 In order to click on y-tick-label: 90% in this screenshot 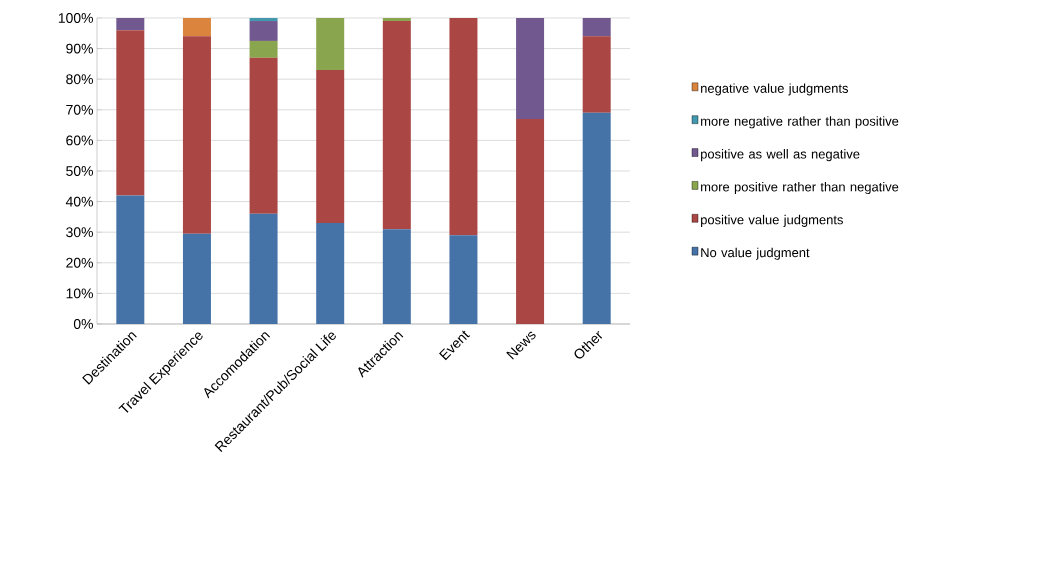, I will do `click(79, 48)`.